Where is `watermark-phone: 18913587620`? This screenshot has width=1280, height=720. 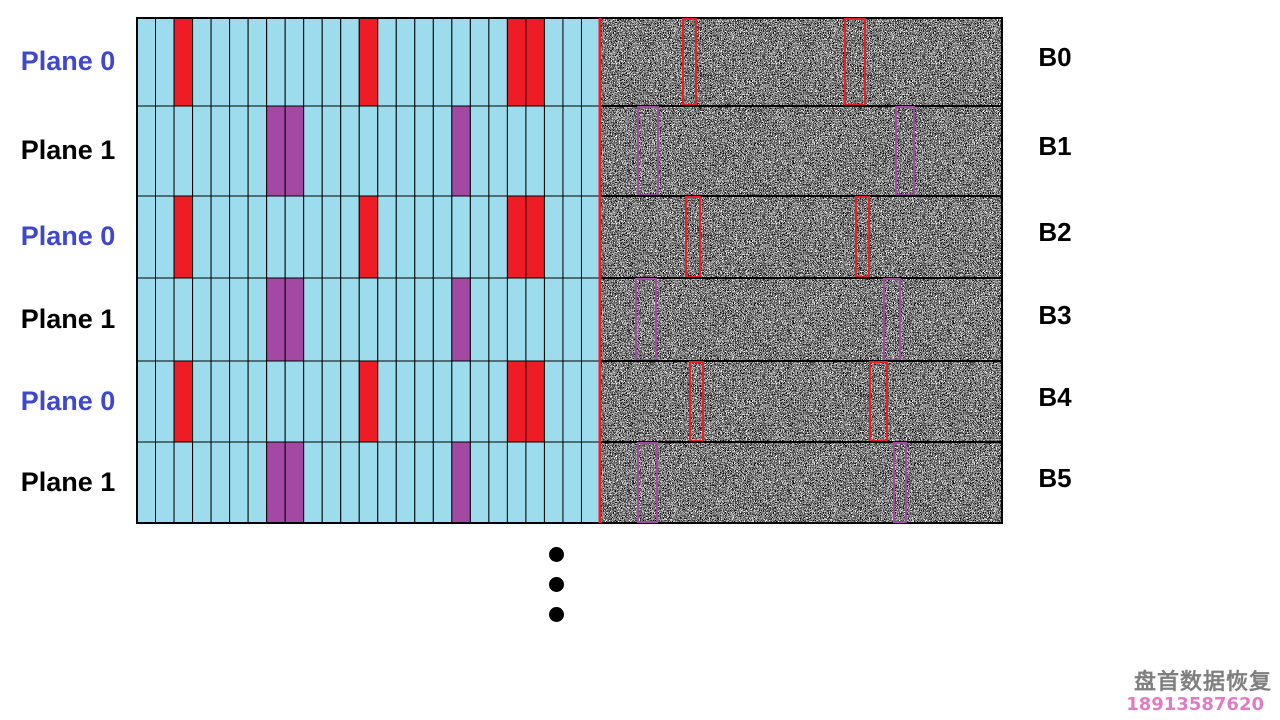 watermark-phone: 18913587620 is located at coordinates (1195, 704).